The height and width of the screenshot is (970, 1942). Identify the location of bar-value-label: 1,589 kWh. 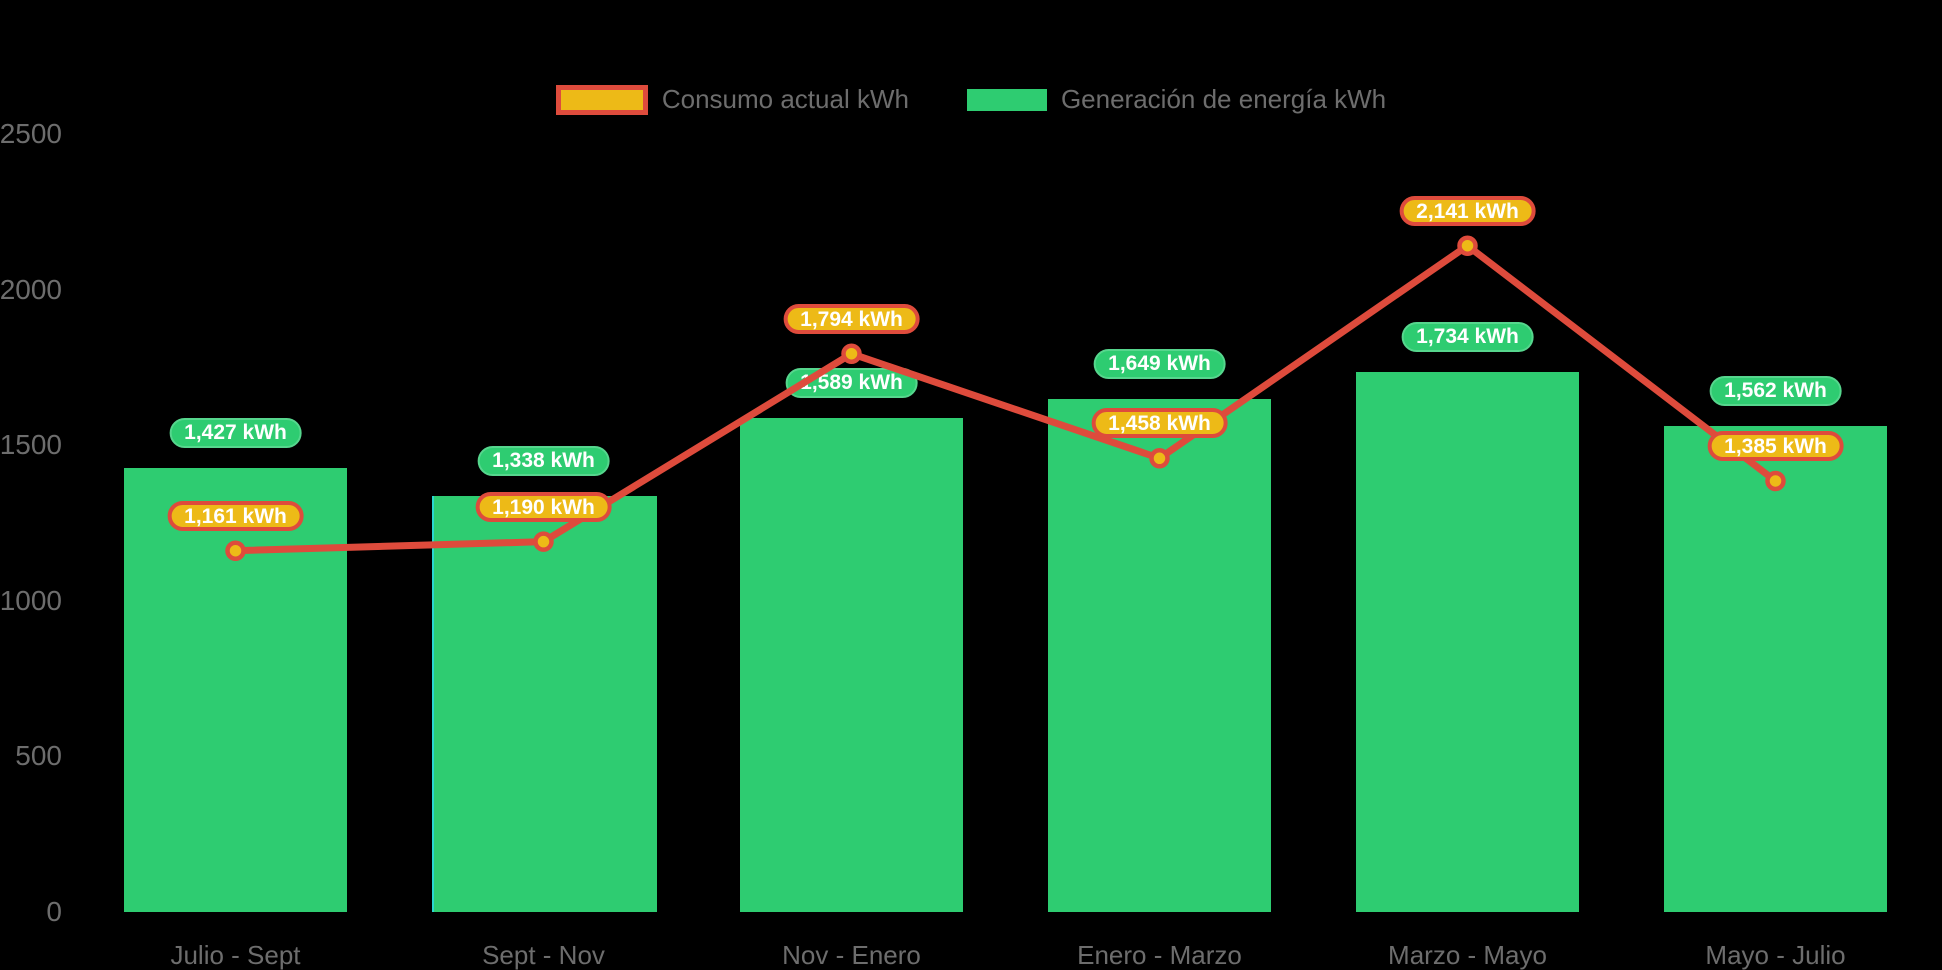
(851, 382).